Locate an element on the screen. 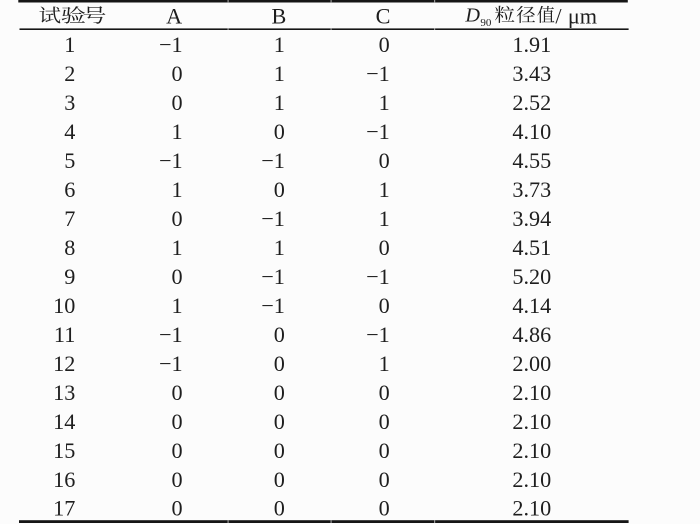 The width and height of the screenshot is (700, 524). svg-text: 13 is located at coordinates (64, 392).